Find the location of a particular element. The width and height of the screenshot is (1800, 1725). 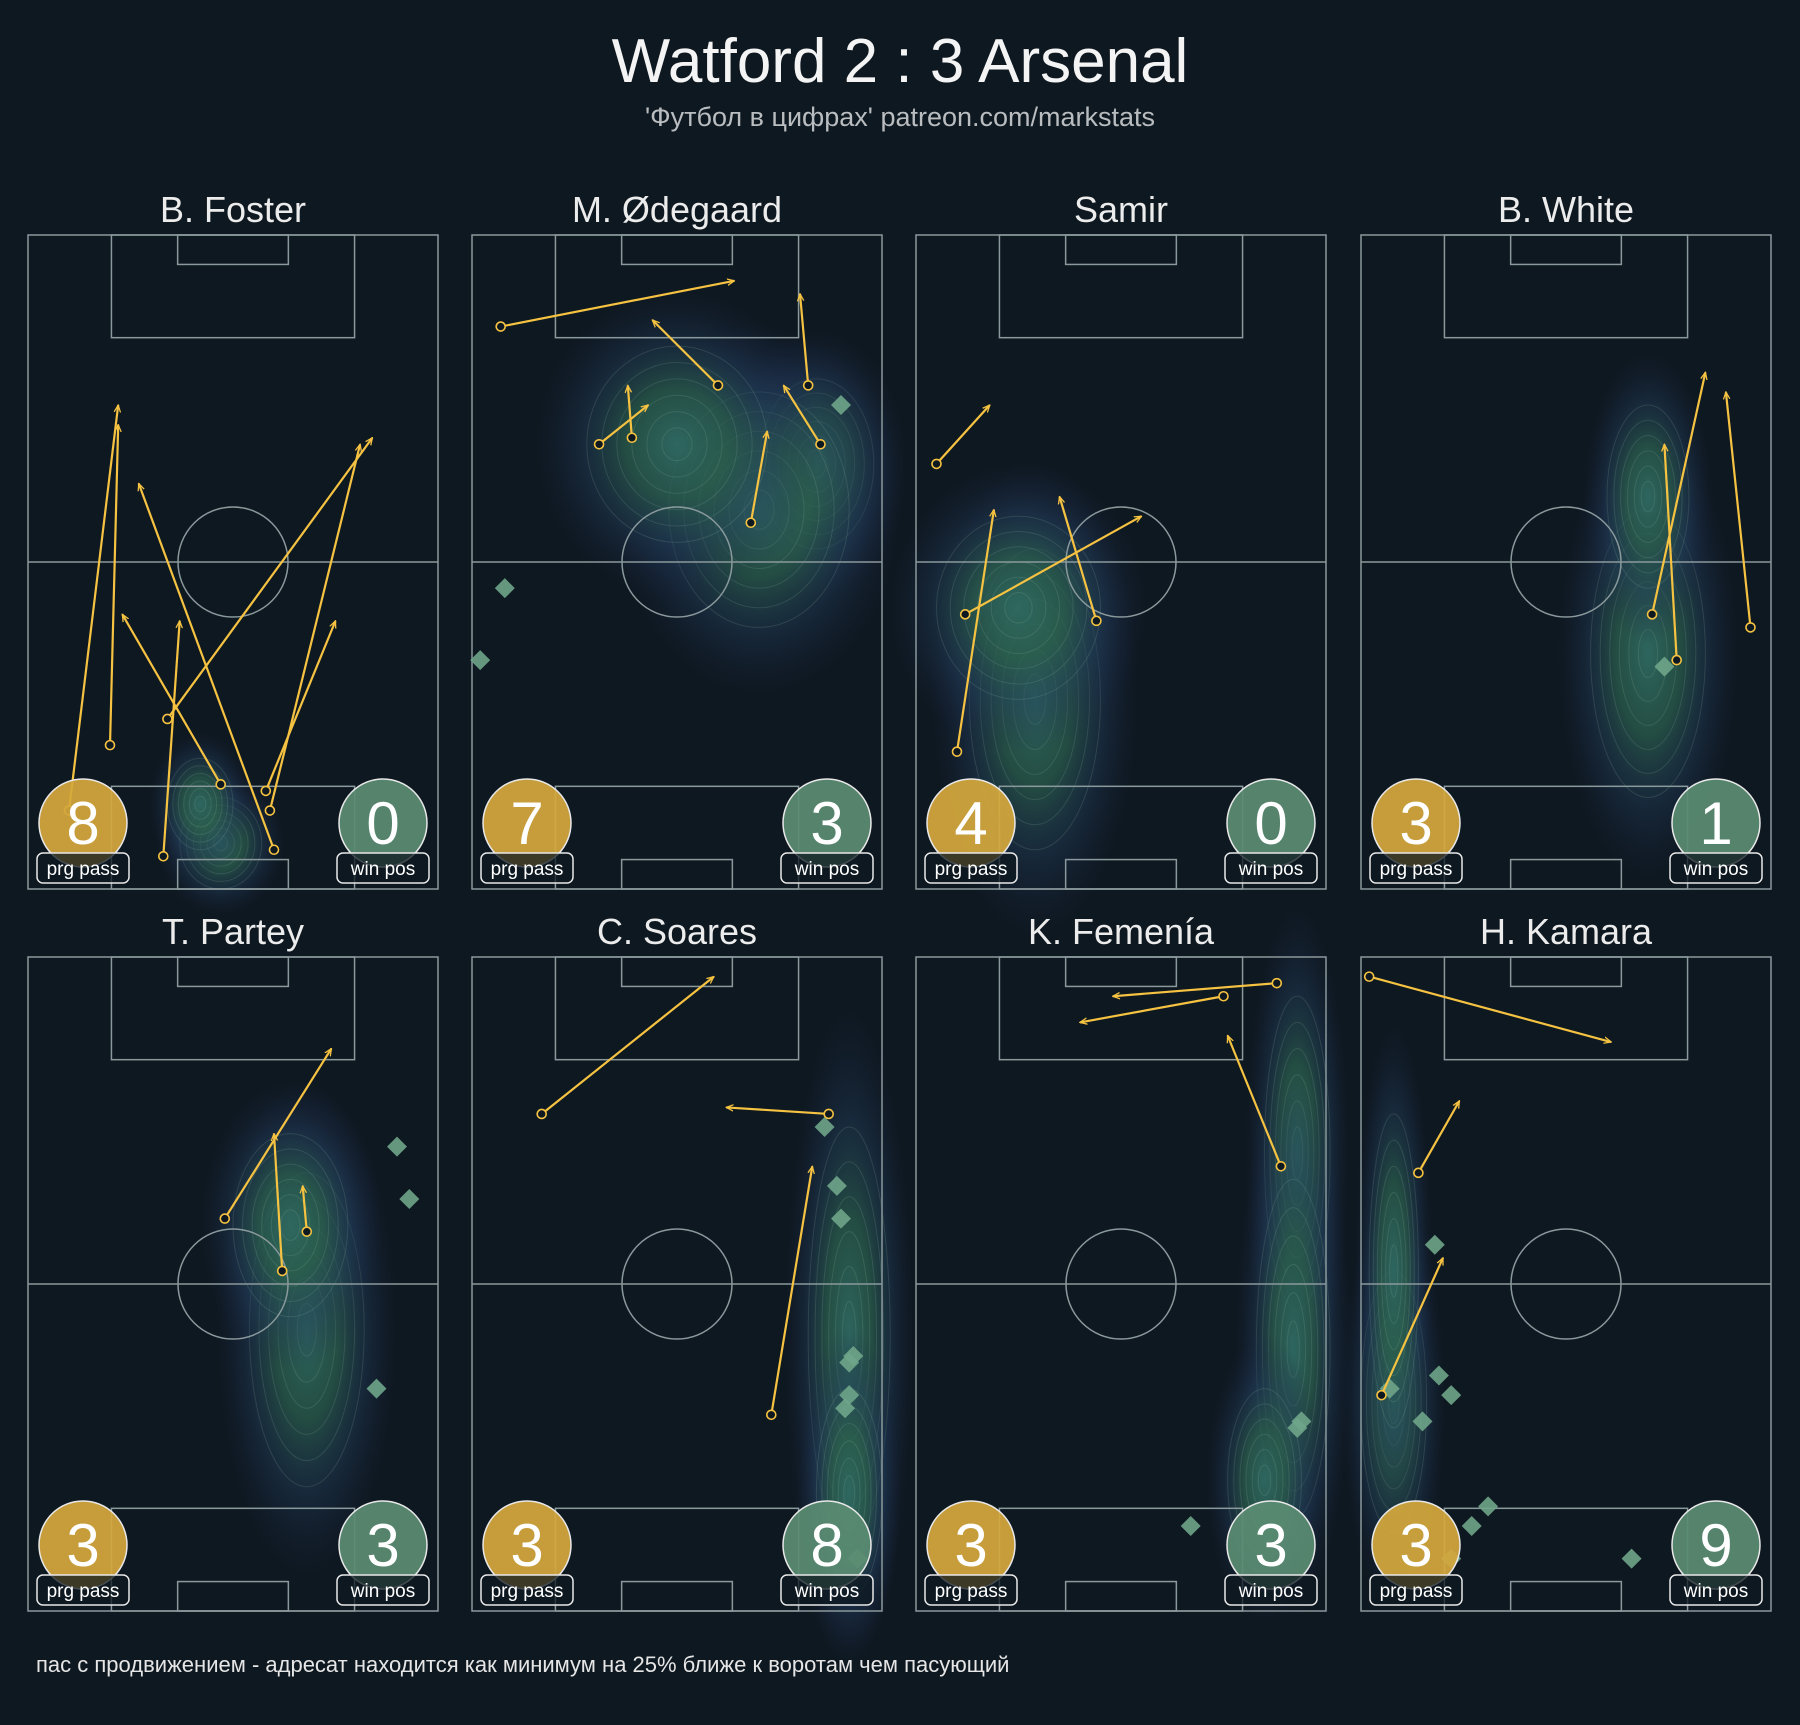

player-name: T. Partey is located at coordinates (233, 931).